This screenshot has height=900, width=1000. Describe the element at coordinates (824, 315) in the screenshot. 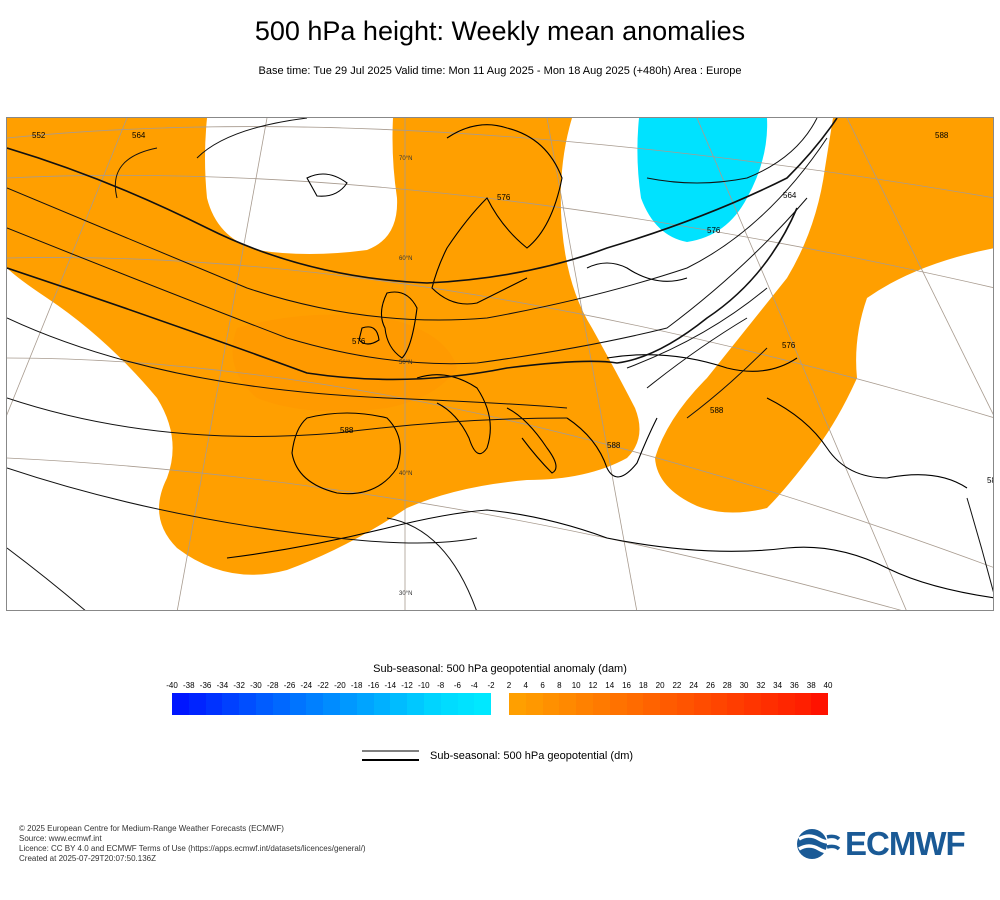

I see `positive-anomaly-area-east` at that location.